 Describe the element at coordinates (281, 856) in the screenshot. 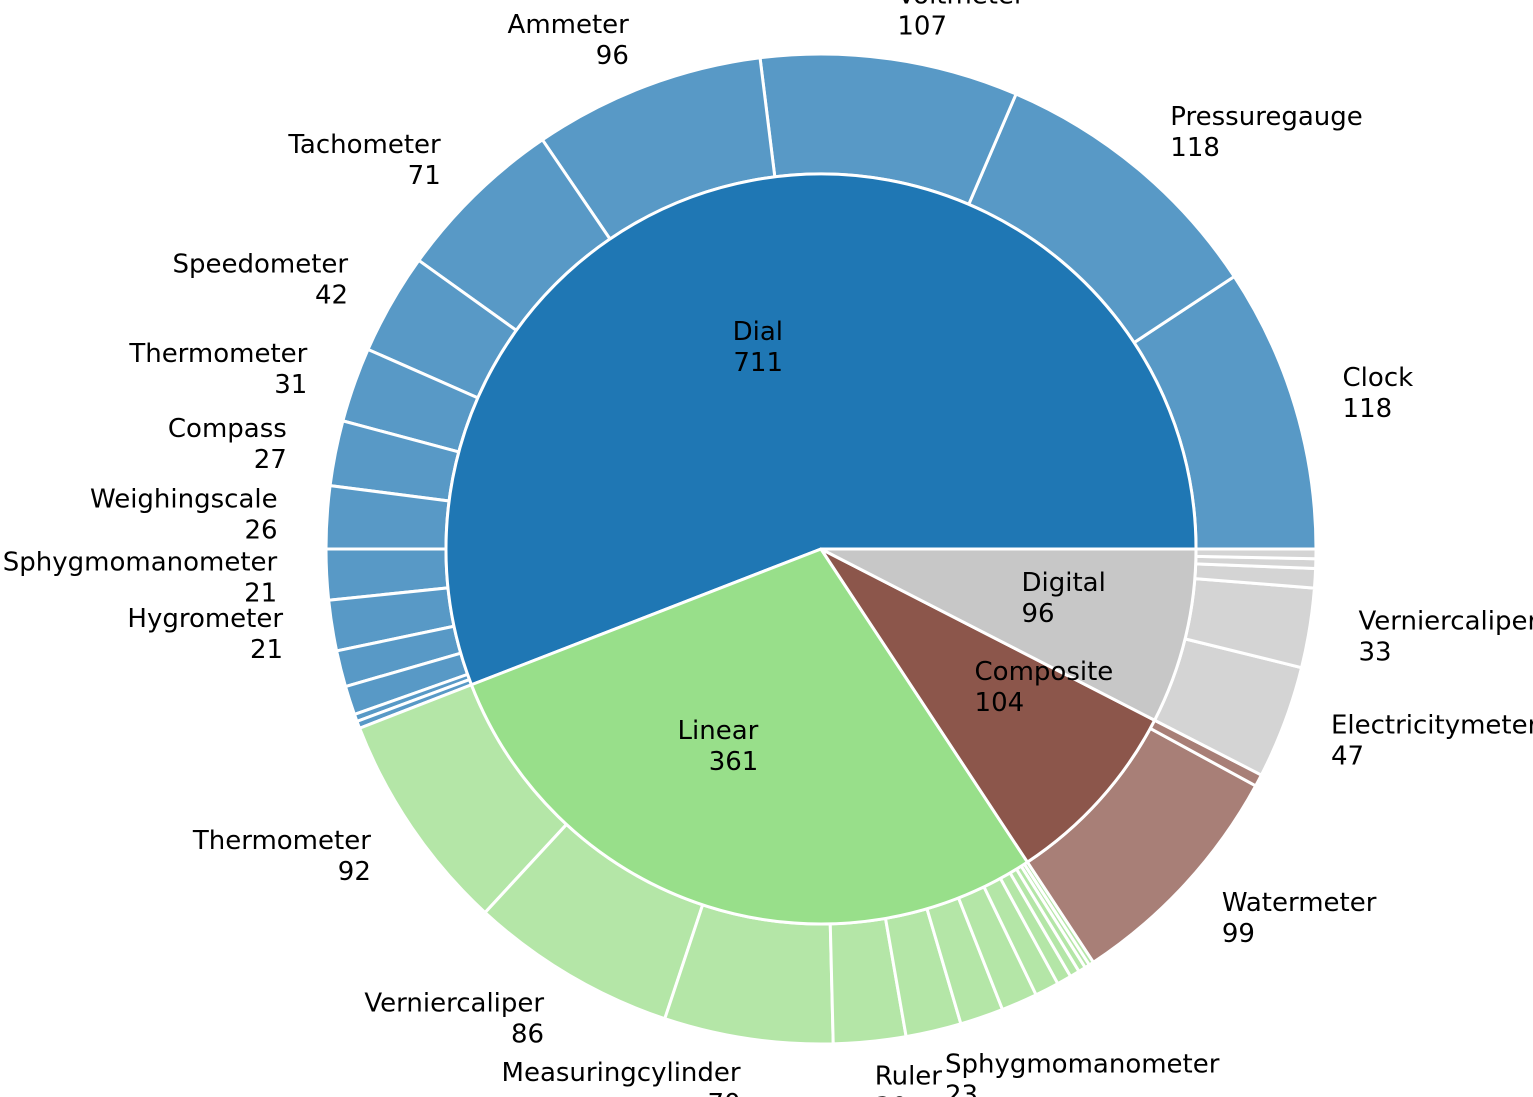

I see `outer-label-linear-thermometer: Thermometer 92` at that location.